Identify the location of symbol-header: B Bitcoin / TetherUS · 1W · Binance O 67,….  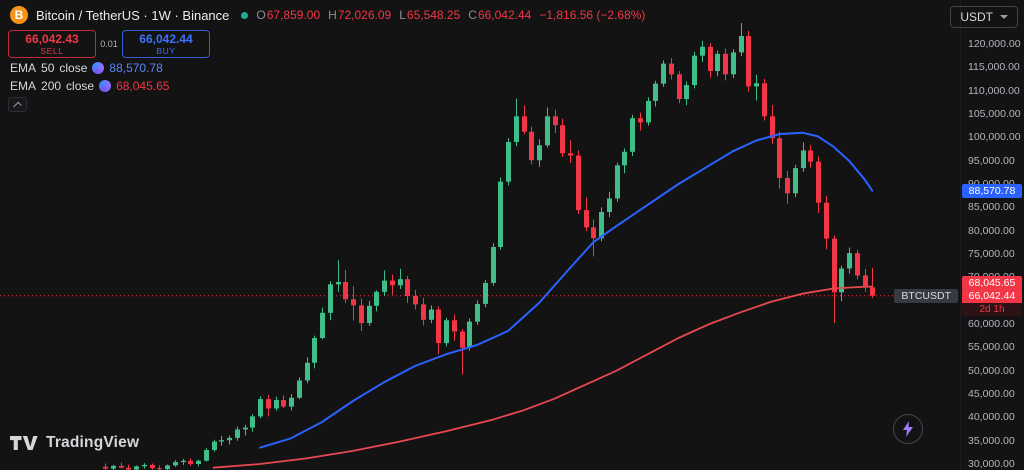
(327, 15).